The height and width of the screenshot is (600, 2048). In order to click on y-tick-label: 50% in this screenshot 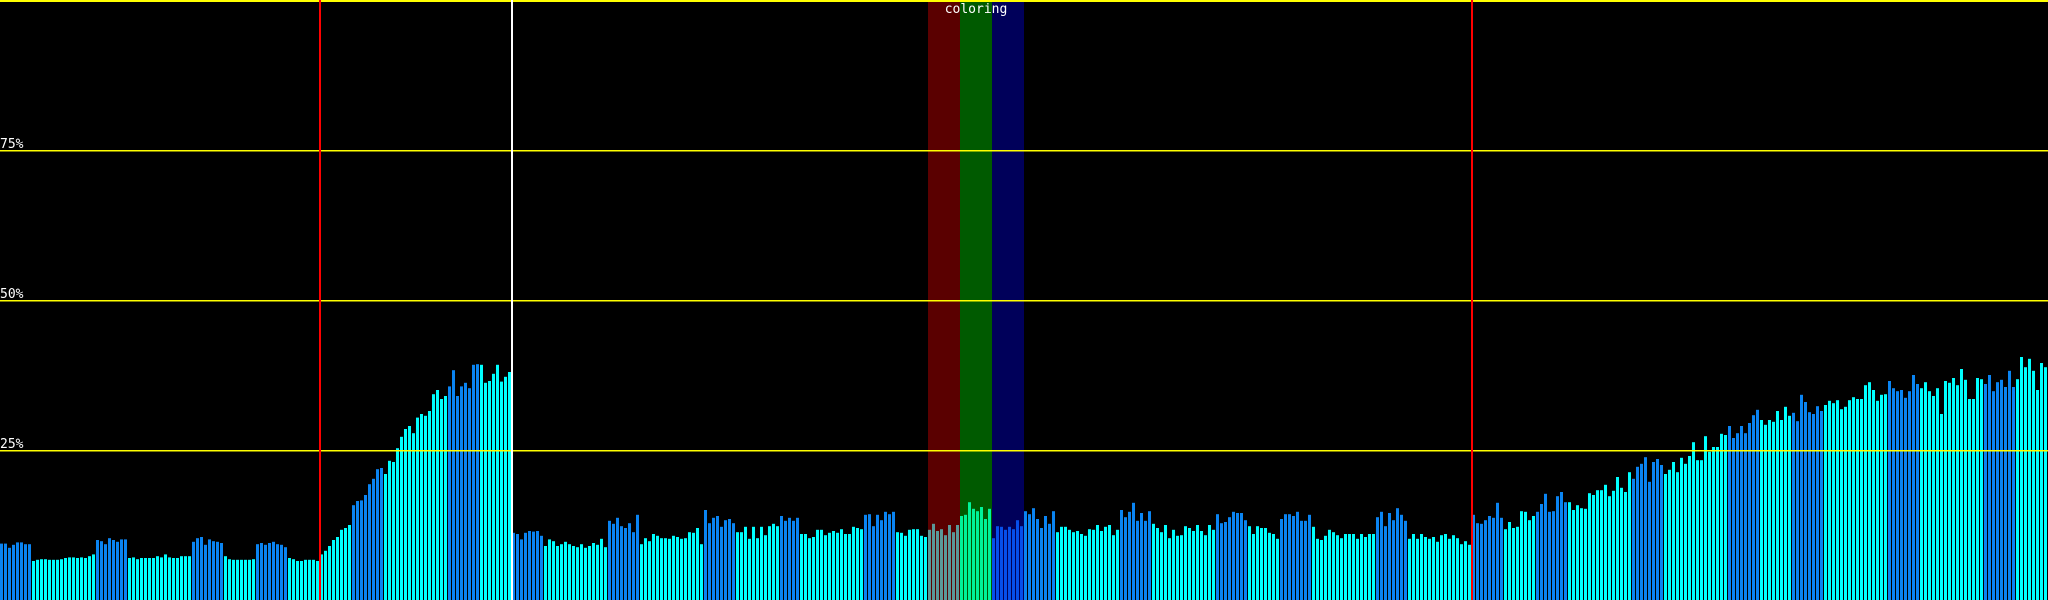, I will do `click(12, 294)`.